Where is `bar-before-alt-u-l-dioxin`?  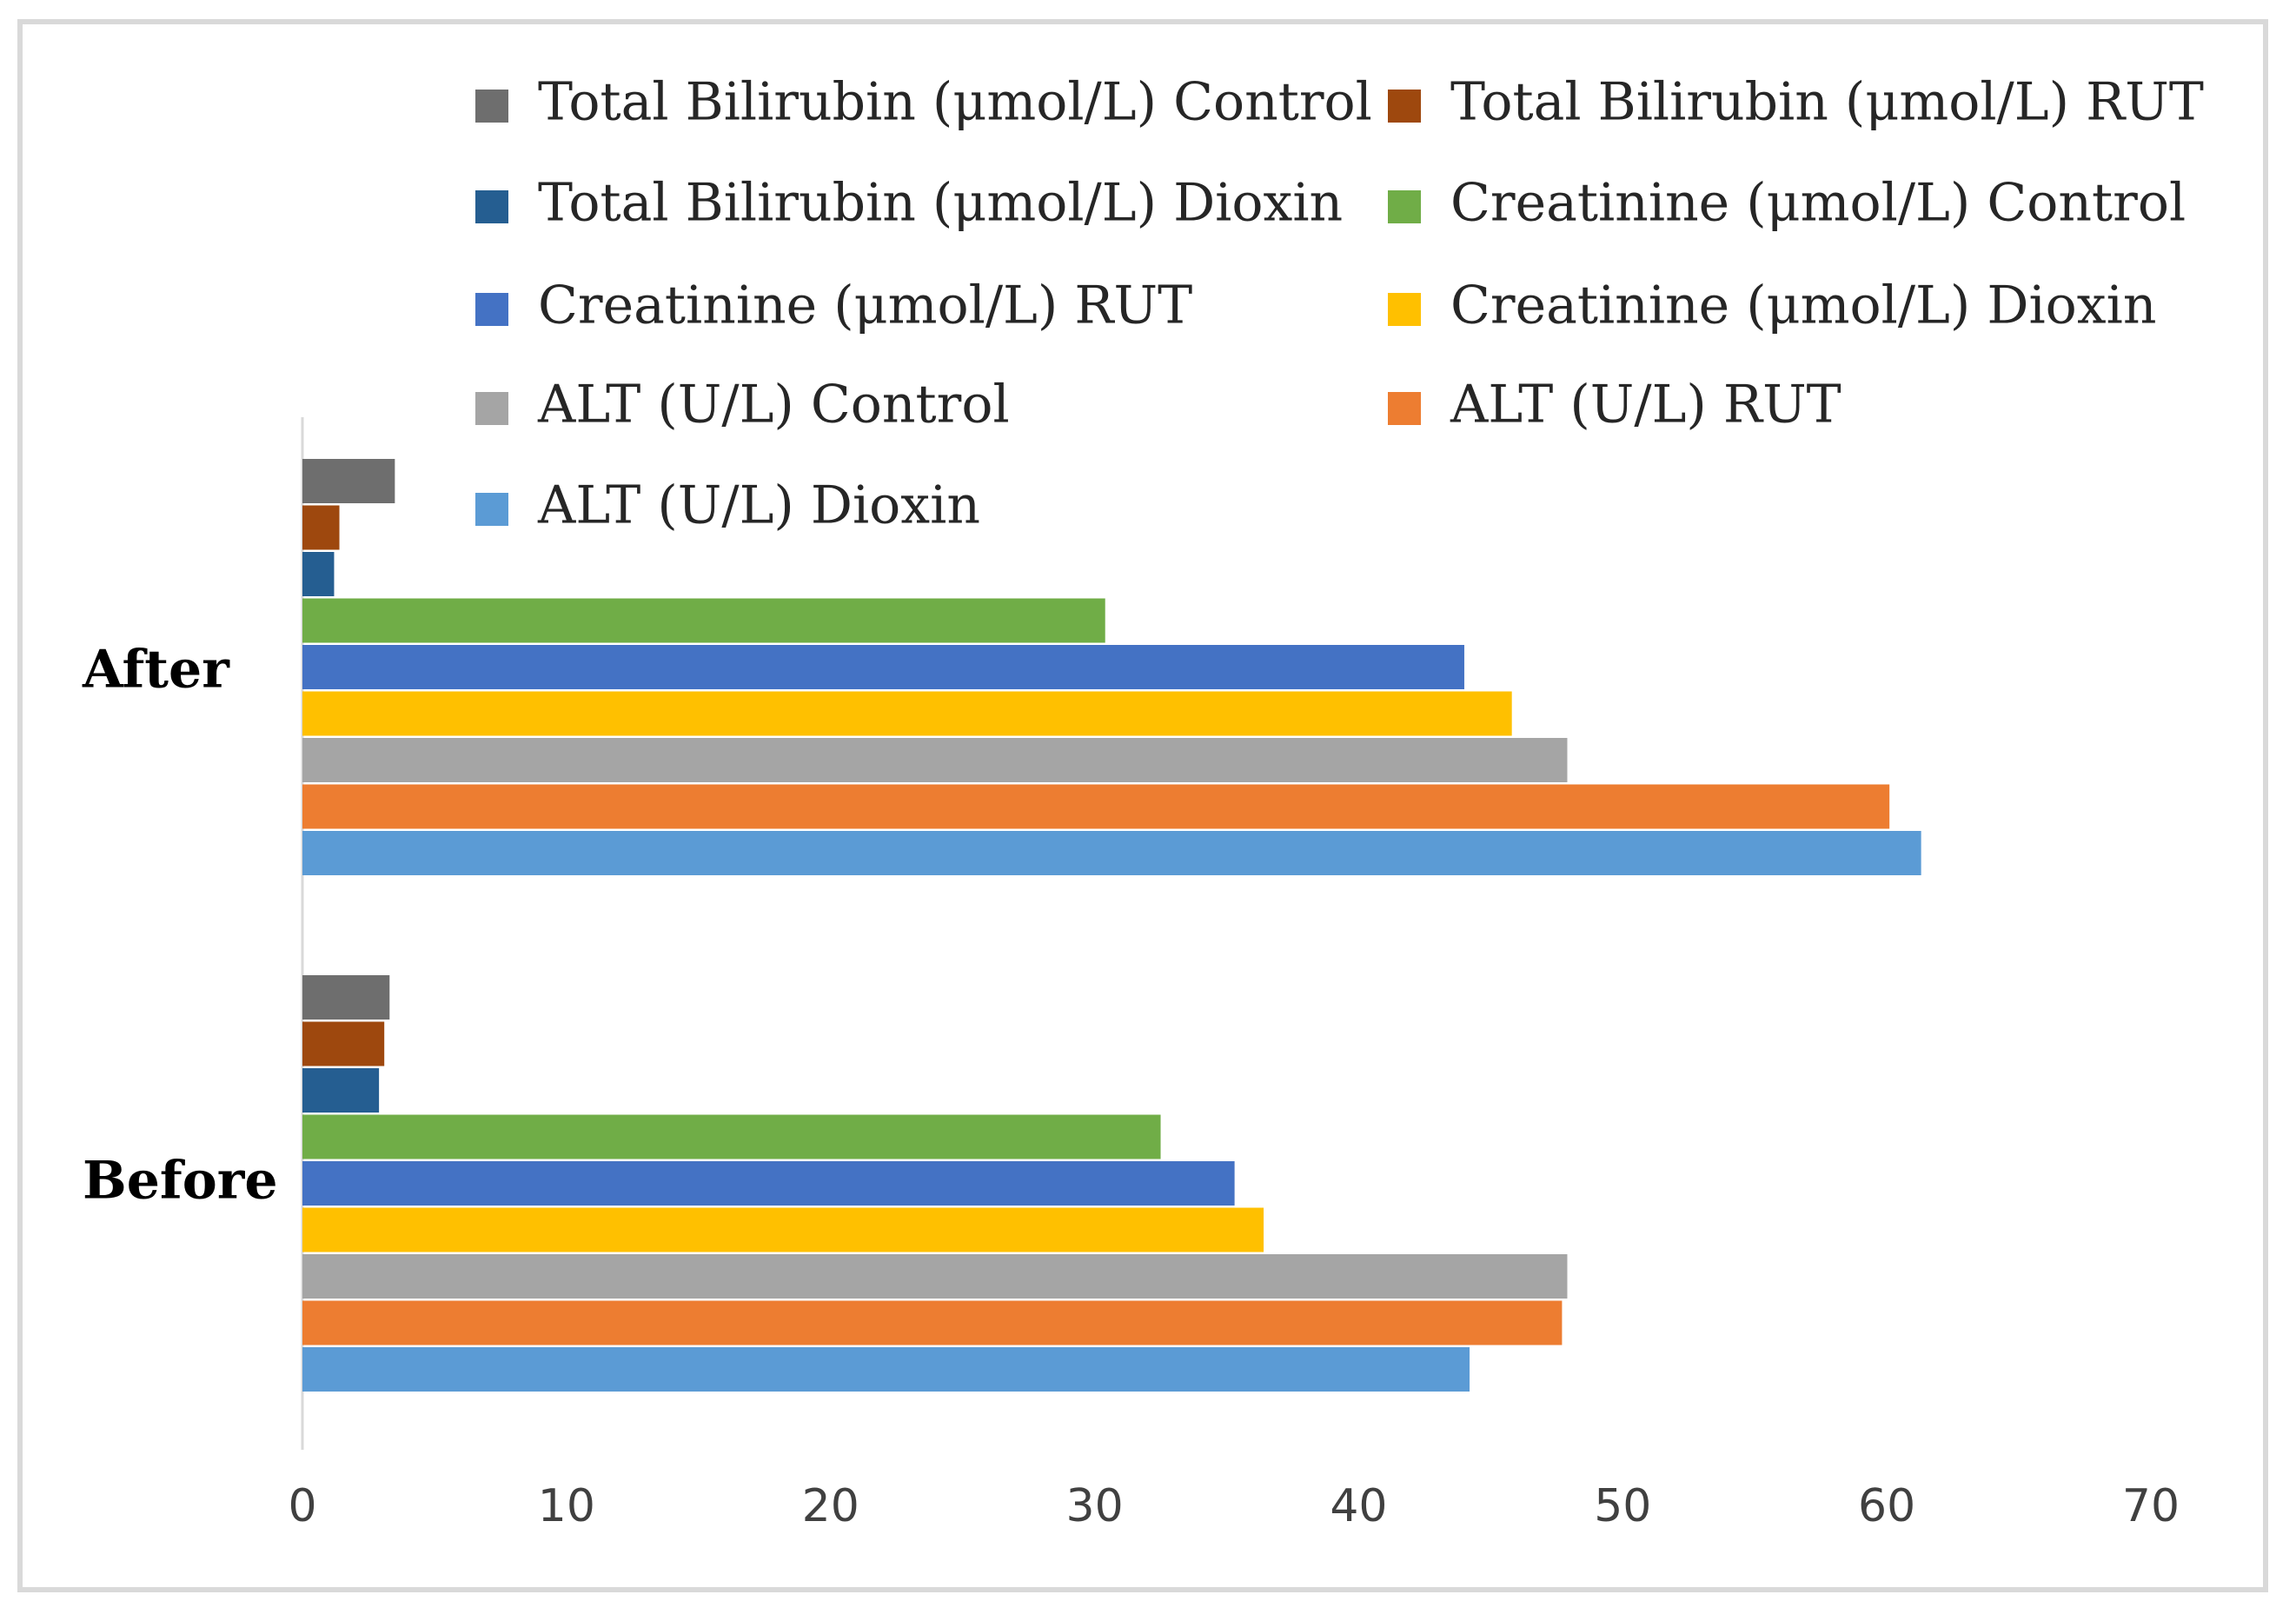
bar-before-alt-u-l-dioxin is located at coordinates (886, 1369).